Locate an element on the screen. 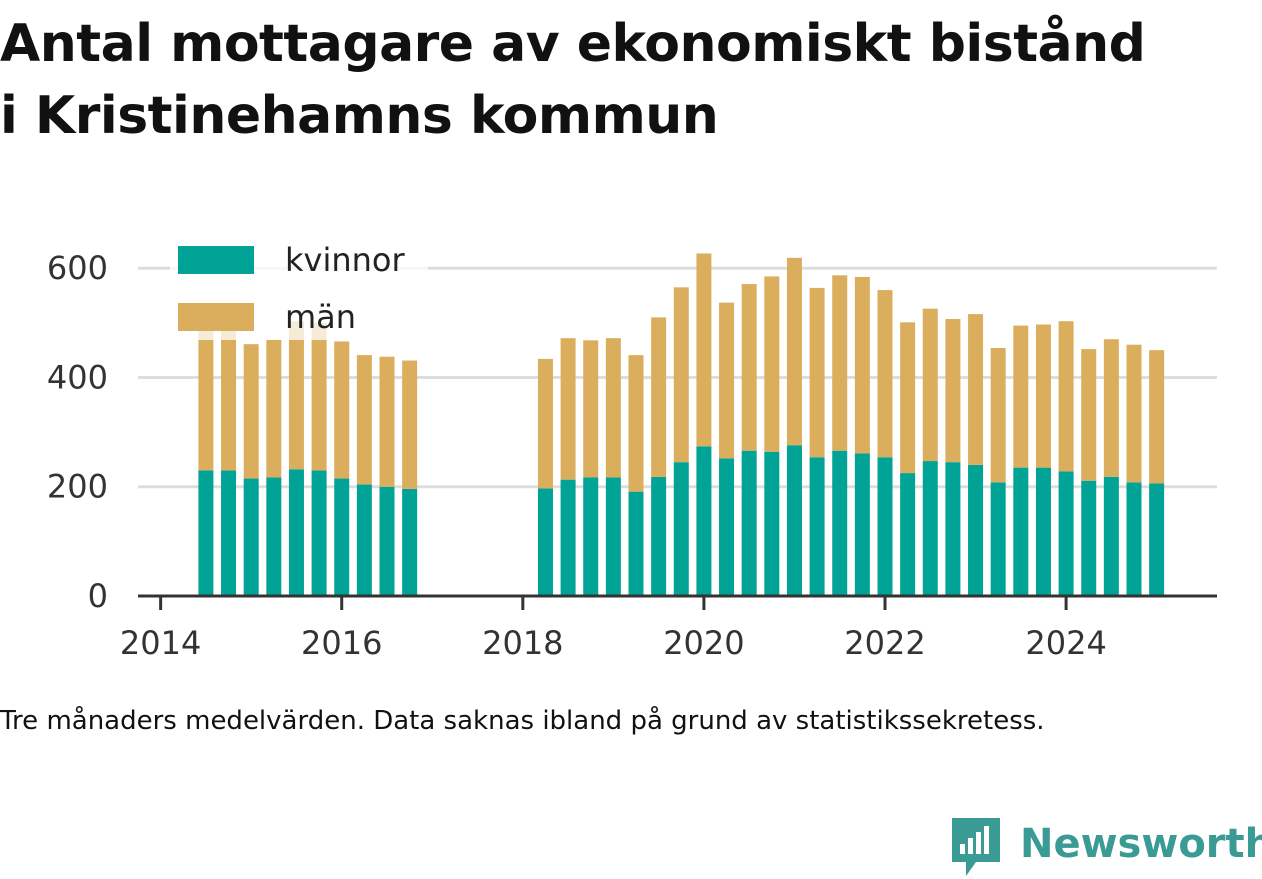 The width and height of the screenshot is (1262, 879). x-tick-label-2020: 2020 is located at coordinates (703, 643).